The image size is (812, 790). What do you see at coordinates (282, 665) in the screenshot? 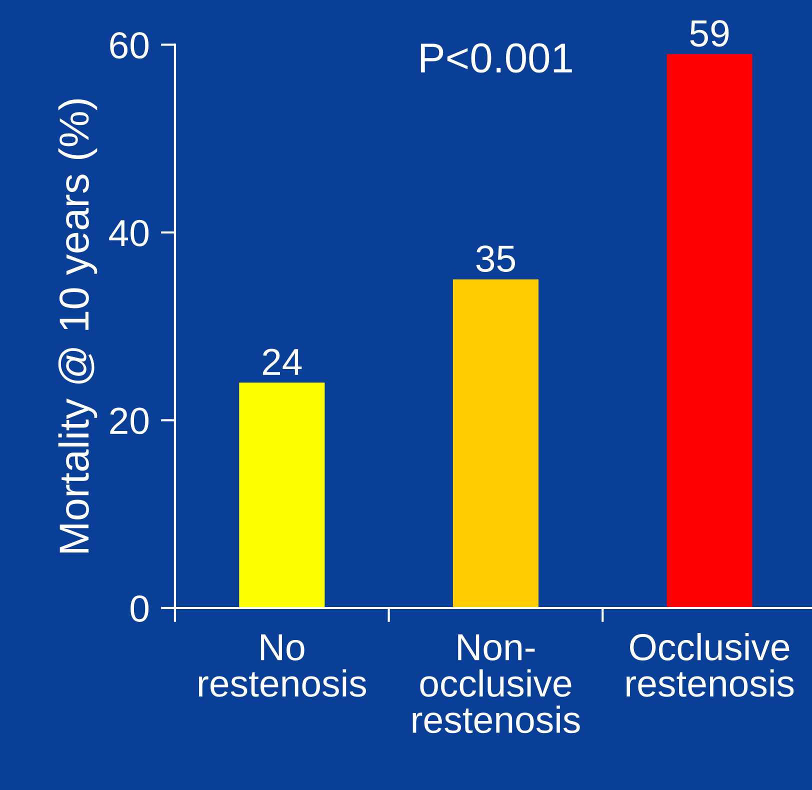
I see `x-tick-label: No restenosis` at bounding box center [282, 665].